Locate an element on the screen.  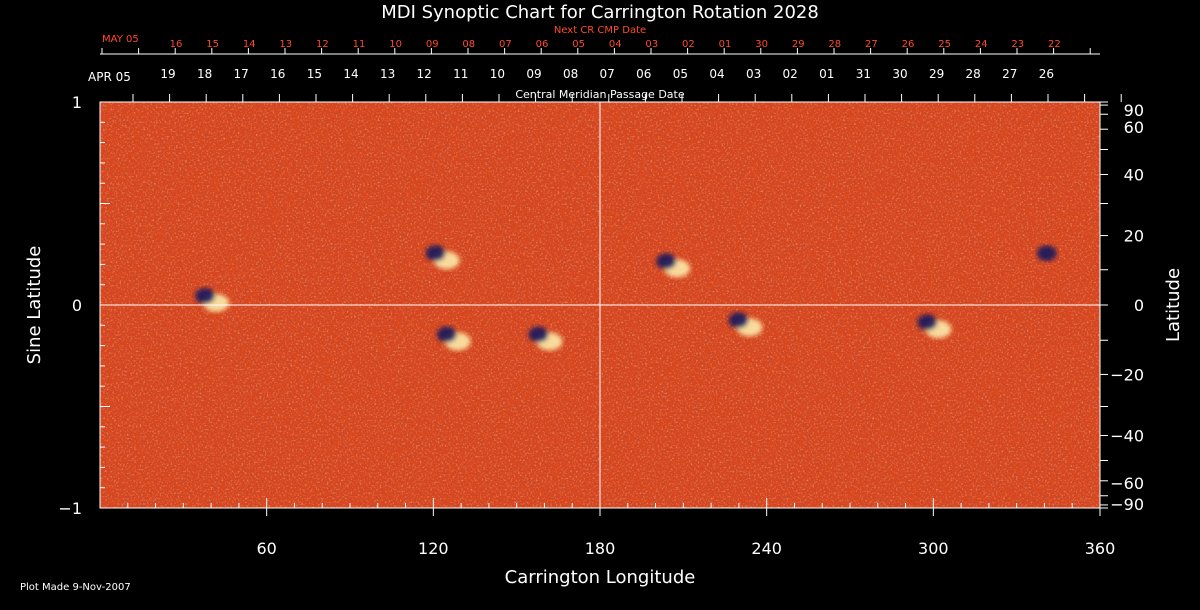
top-axis-2-label: 13 is located at coordinates (387, 74).